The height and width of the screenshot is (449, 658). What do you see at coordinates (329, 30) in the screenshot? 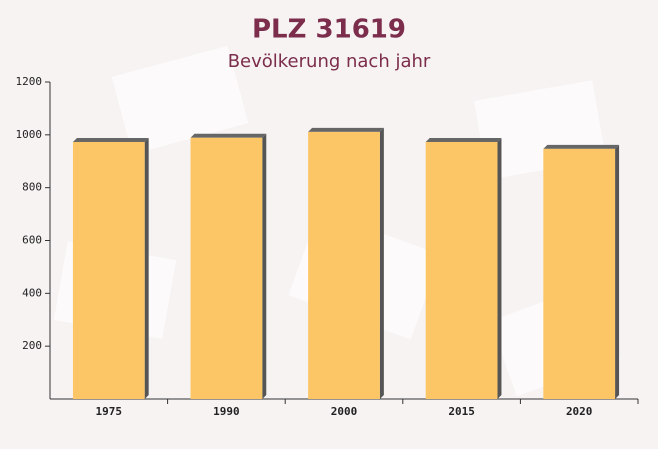
I see `chart-title: PLZ 31619` at bounding box center [329, 30].